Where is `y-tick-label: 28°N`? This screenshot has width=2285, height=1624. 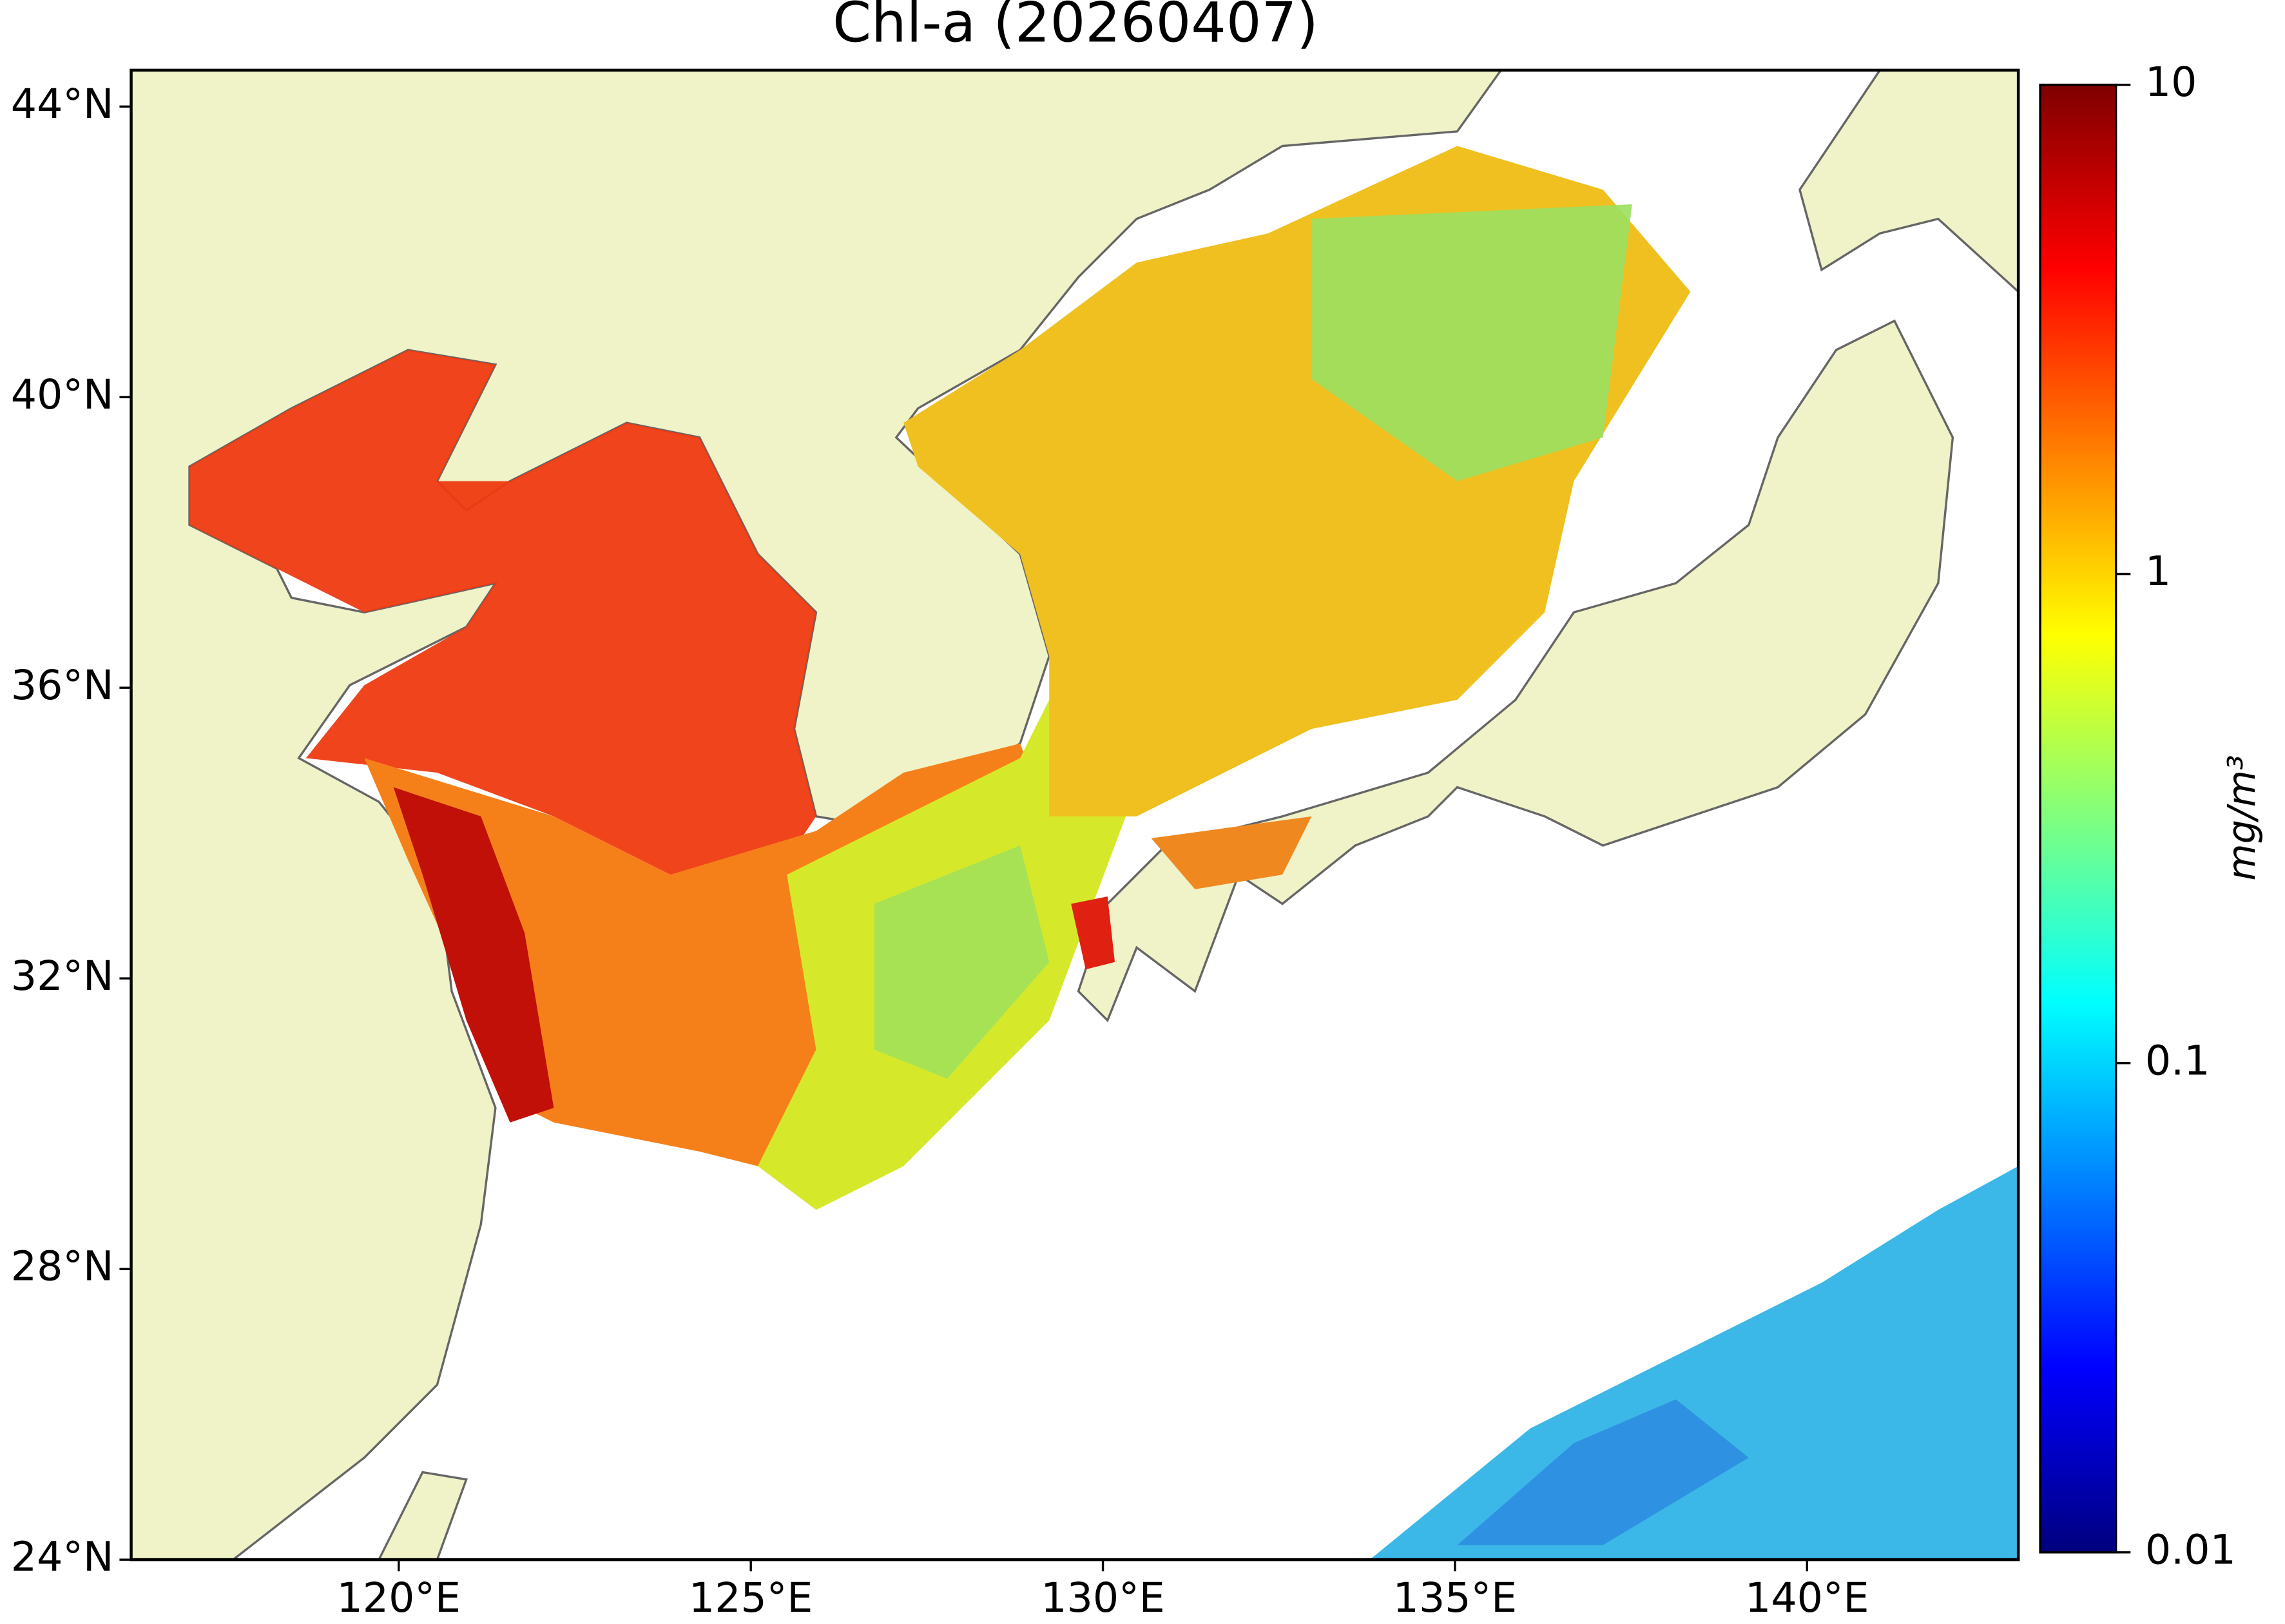
y-tick-label: 28°N is located at coordinates (62, 1266).